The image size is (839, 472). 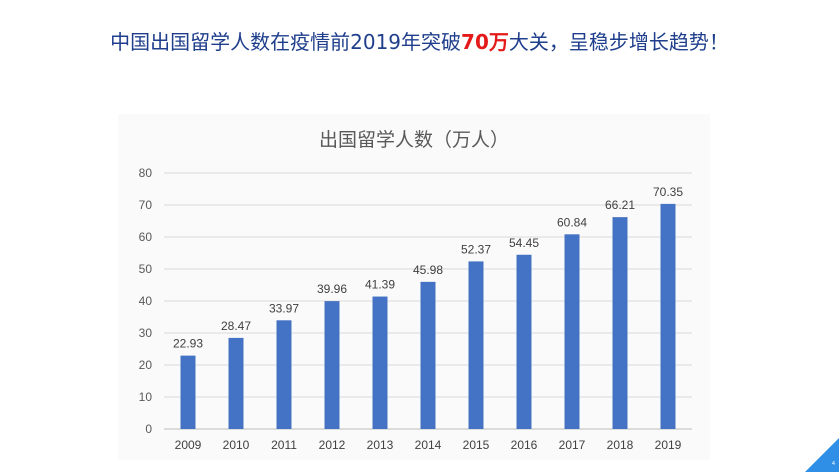 I want to click on x-tick-label: 2012, so click(x=332, y=445).